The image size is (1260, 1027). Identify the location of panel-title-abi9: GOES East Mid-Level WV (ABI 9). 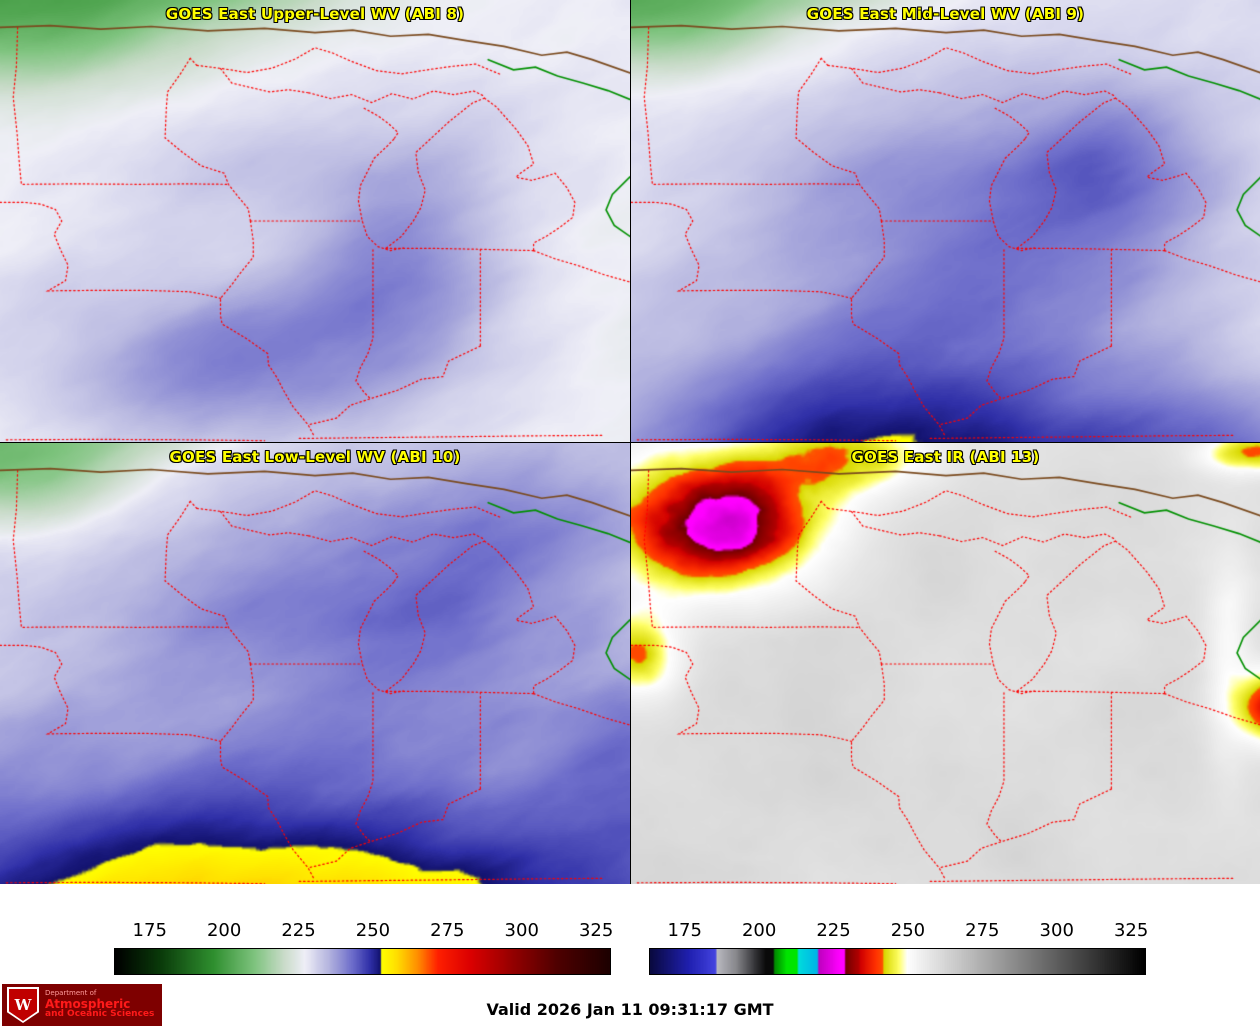
(945, 14).